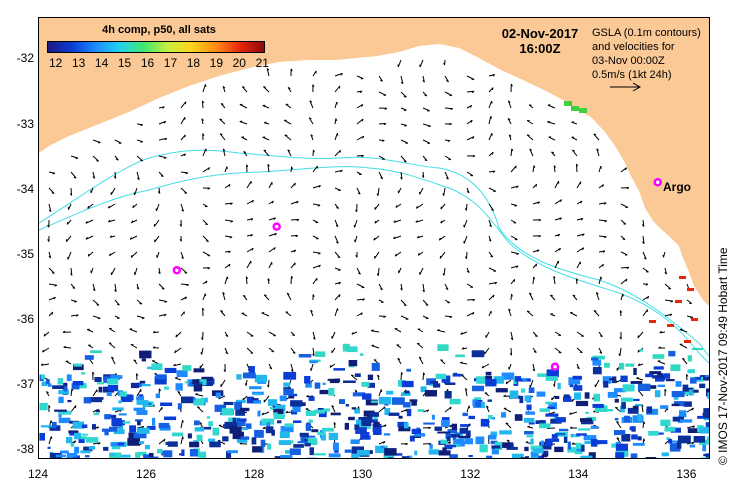 This screenshot has width=749, height=496. What do you see at coordinates (646, 33) in the screenshot?
I see `info-line-1: GSLA (0.1m contours)` at bounding box center [646, 33].